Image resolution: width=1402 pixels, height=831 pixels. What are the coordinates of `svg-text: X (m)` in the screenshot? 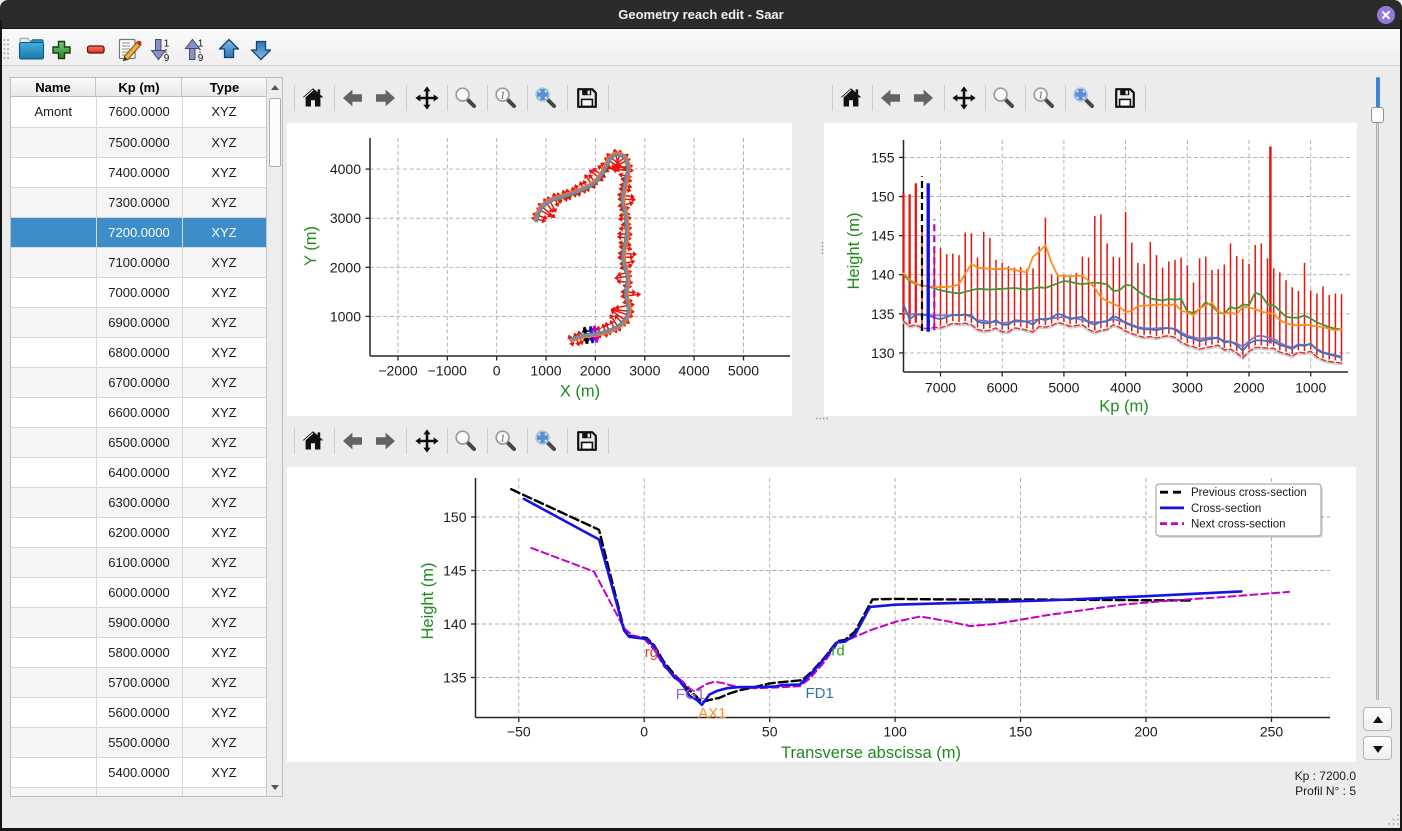 It's located at (580, 392).